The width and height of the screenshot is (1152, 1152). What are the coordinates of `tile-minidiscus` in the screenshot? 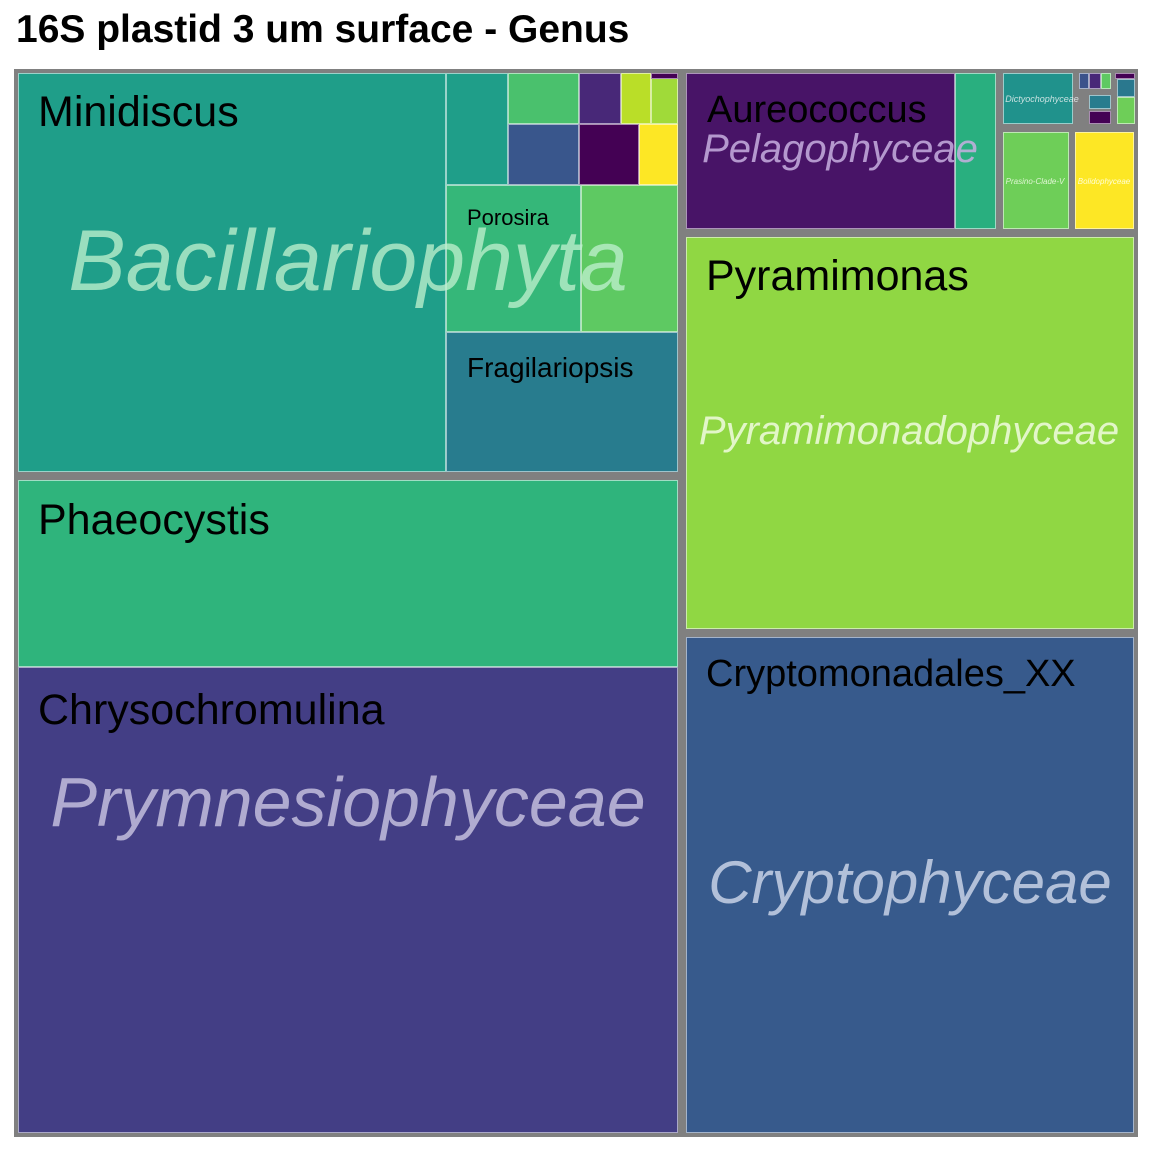 It's located at (232, 272).